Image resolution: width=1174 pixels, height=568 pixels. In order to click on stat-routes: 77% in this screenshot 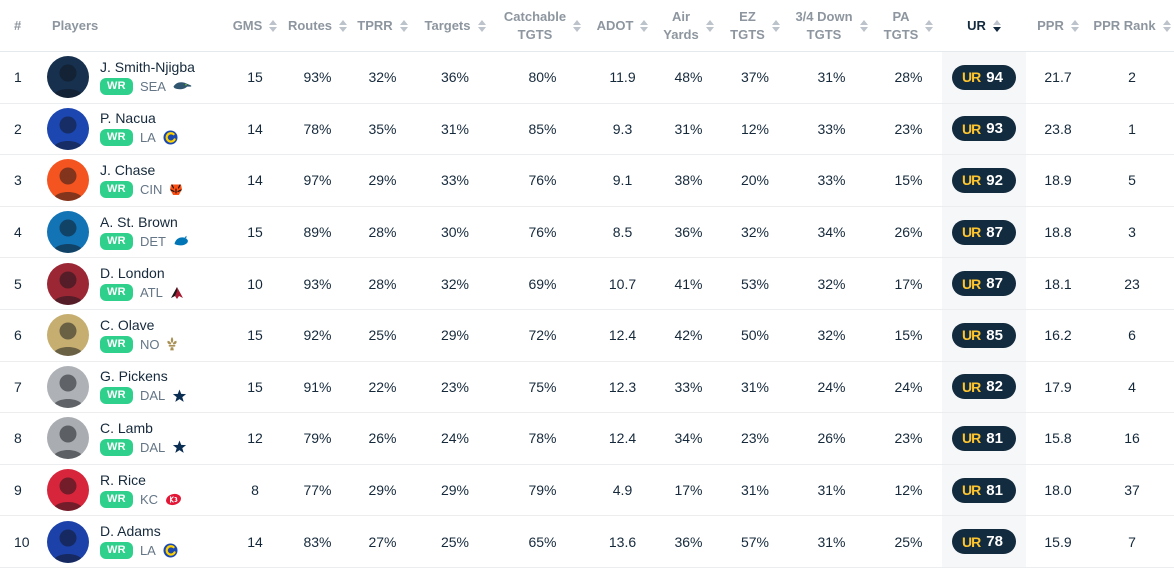, I will do `click(317, 490)`.